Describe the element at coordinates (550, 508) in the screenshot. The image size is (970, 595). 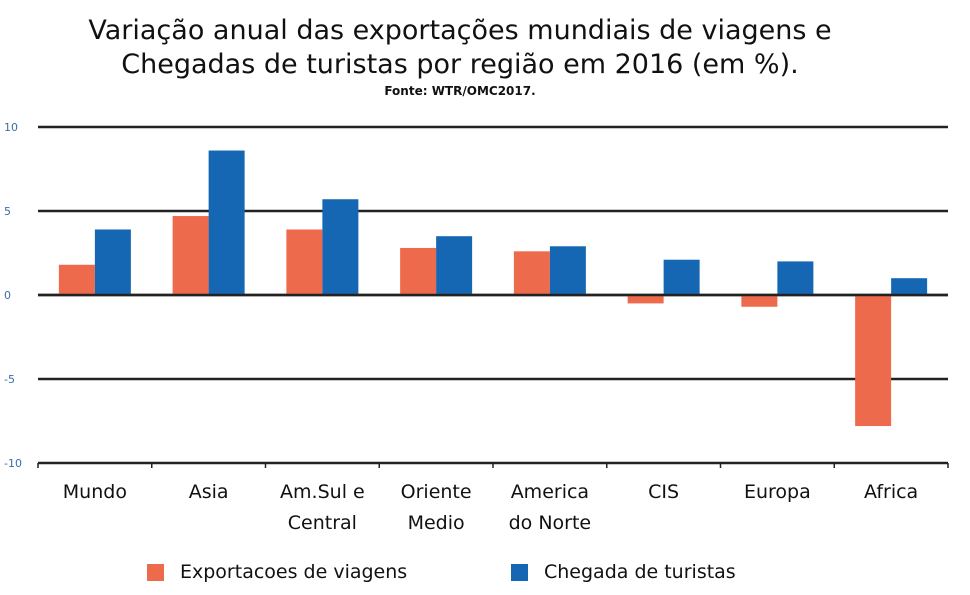
I see `x-category-label: America do Norte` at that location.